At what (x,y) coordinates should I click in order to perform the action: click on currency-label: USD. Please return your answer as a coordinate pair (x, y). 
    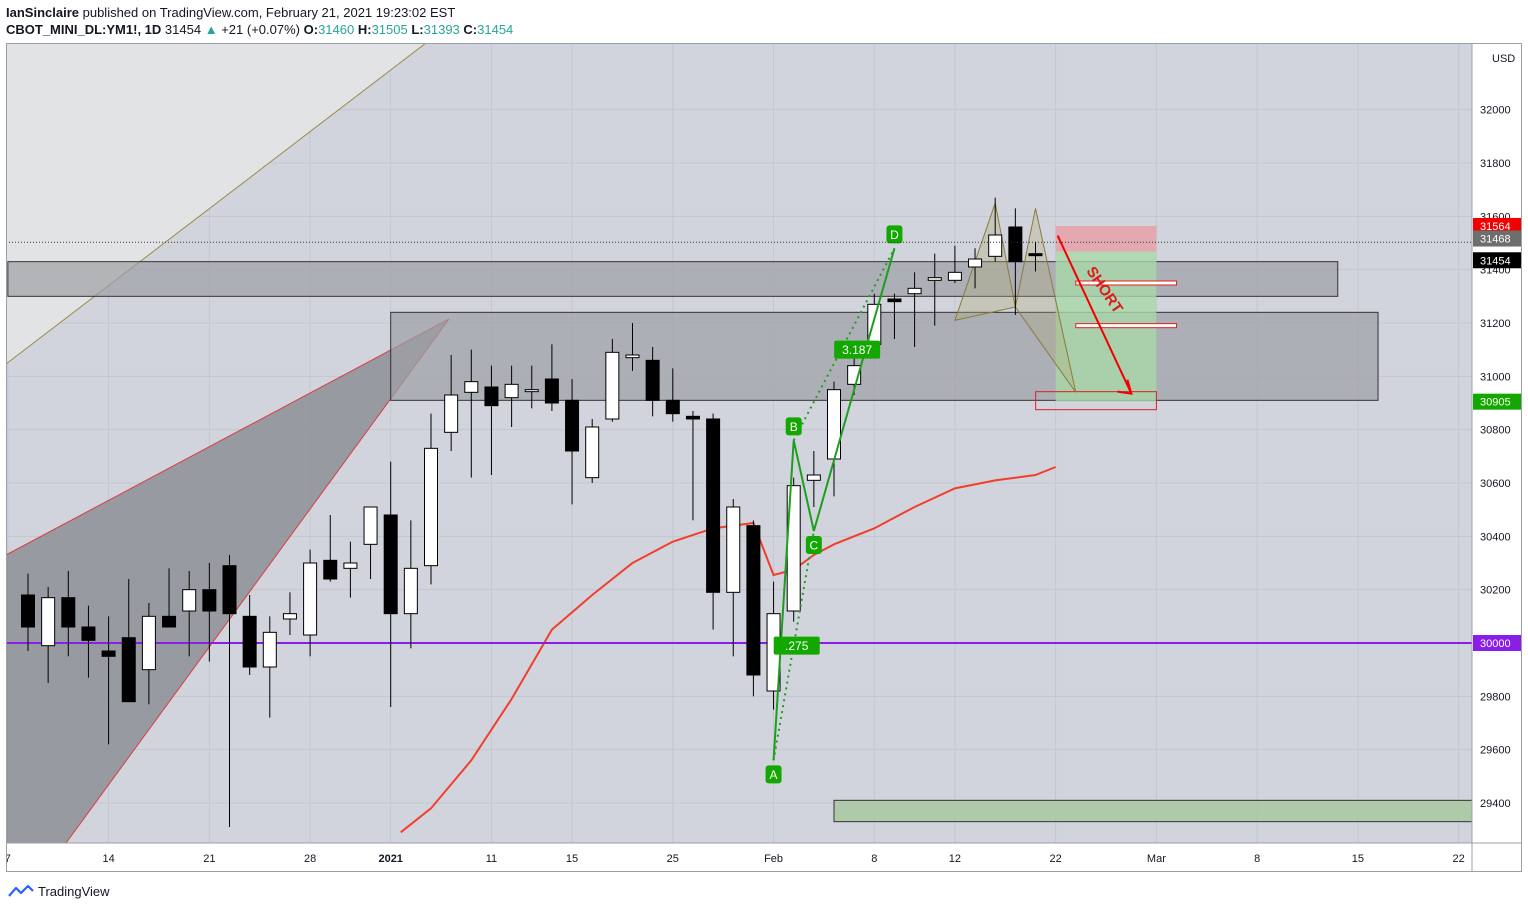
    Looking at the image, I should click on (1503, 59).